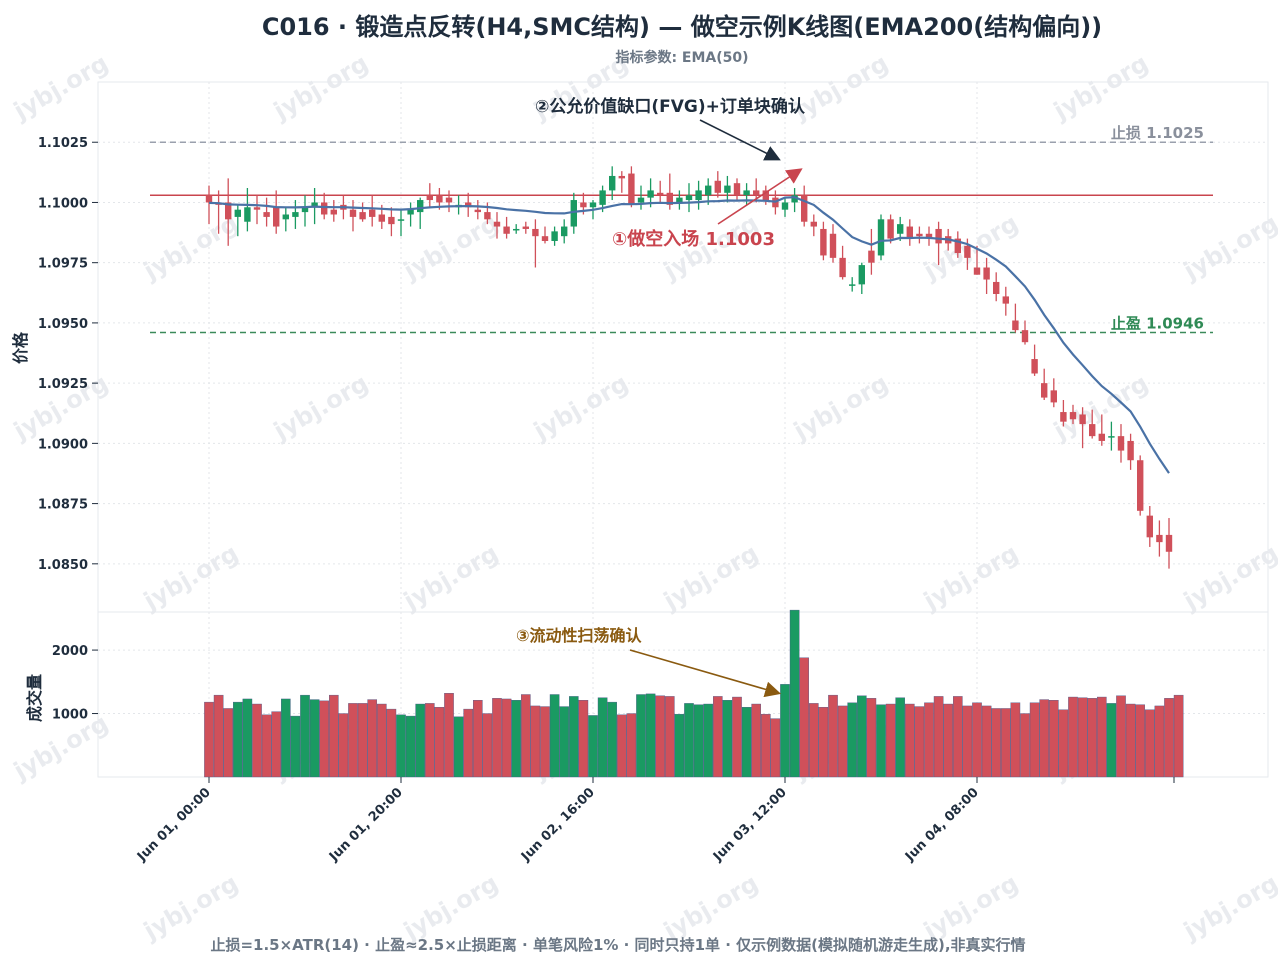 The height and width of the screenshot is (965, 1278). What do you see at coordinates (740, 140) in the screenshot?
I see `fvg-arrow` at bounding box center [740, 140].